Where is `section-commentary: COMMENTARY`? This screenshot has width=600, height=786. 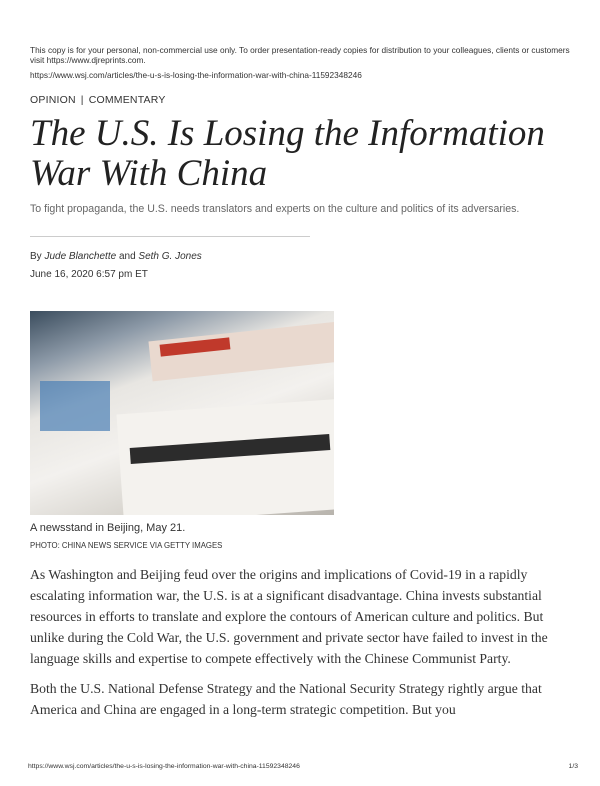 section-commentary: COMMENTARY is located at coordinates (127, 100).